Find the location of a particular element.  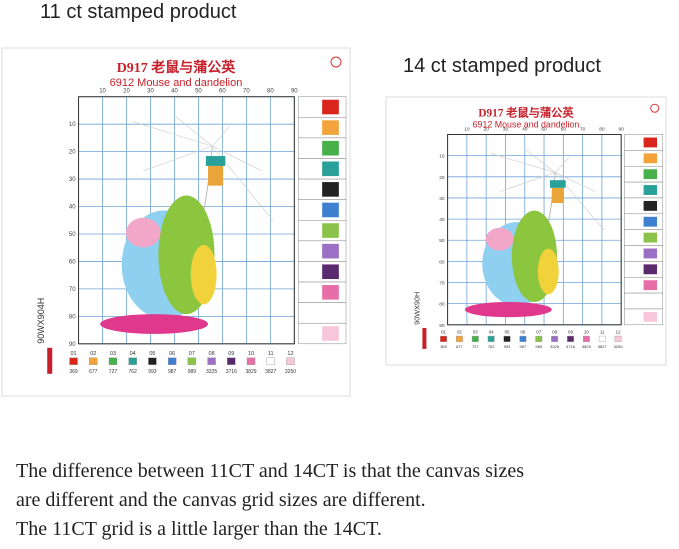

ruler-top: 80 is located at coordinates (602, 130).